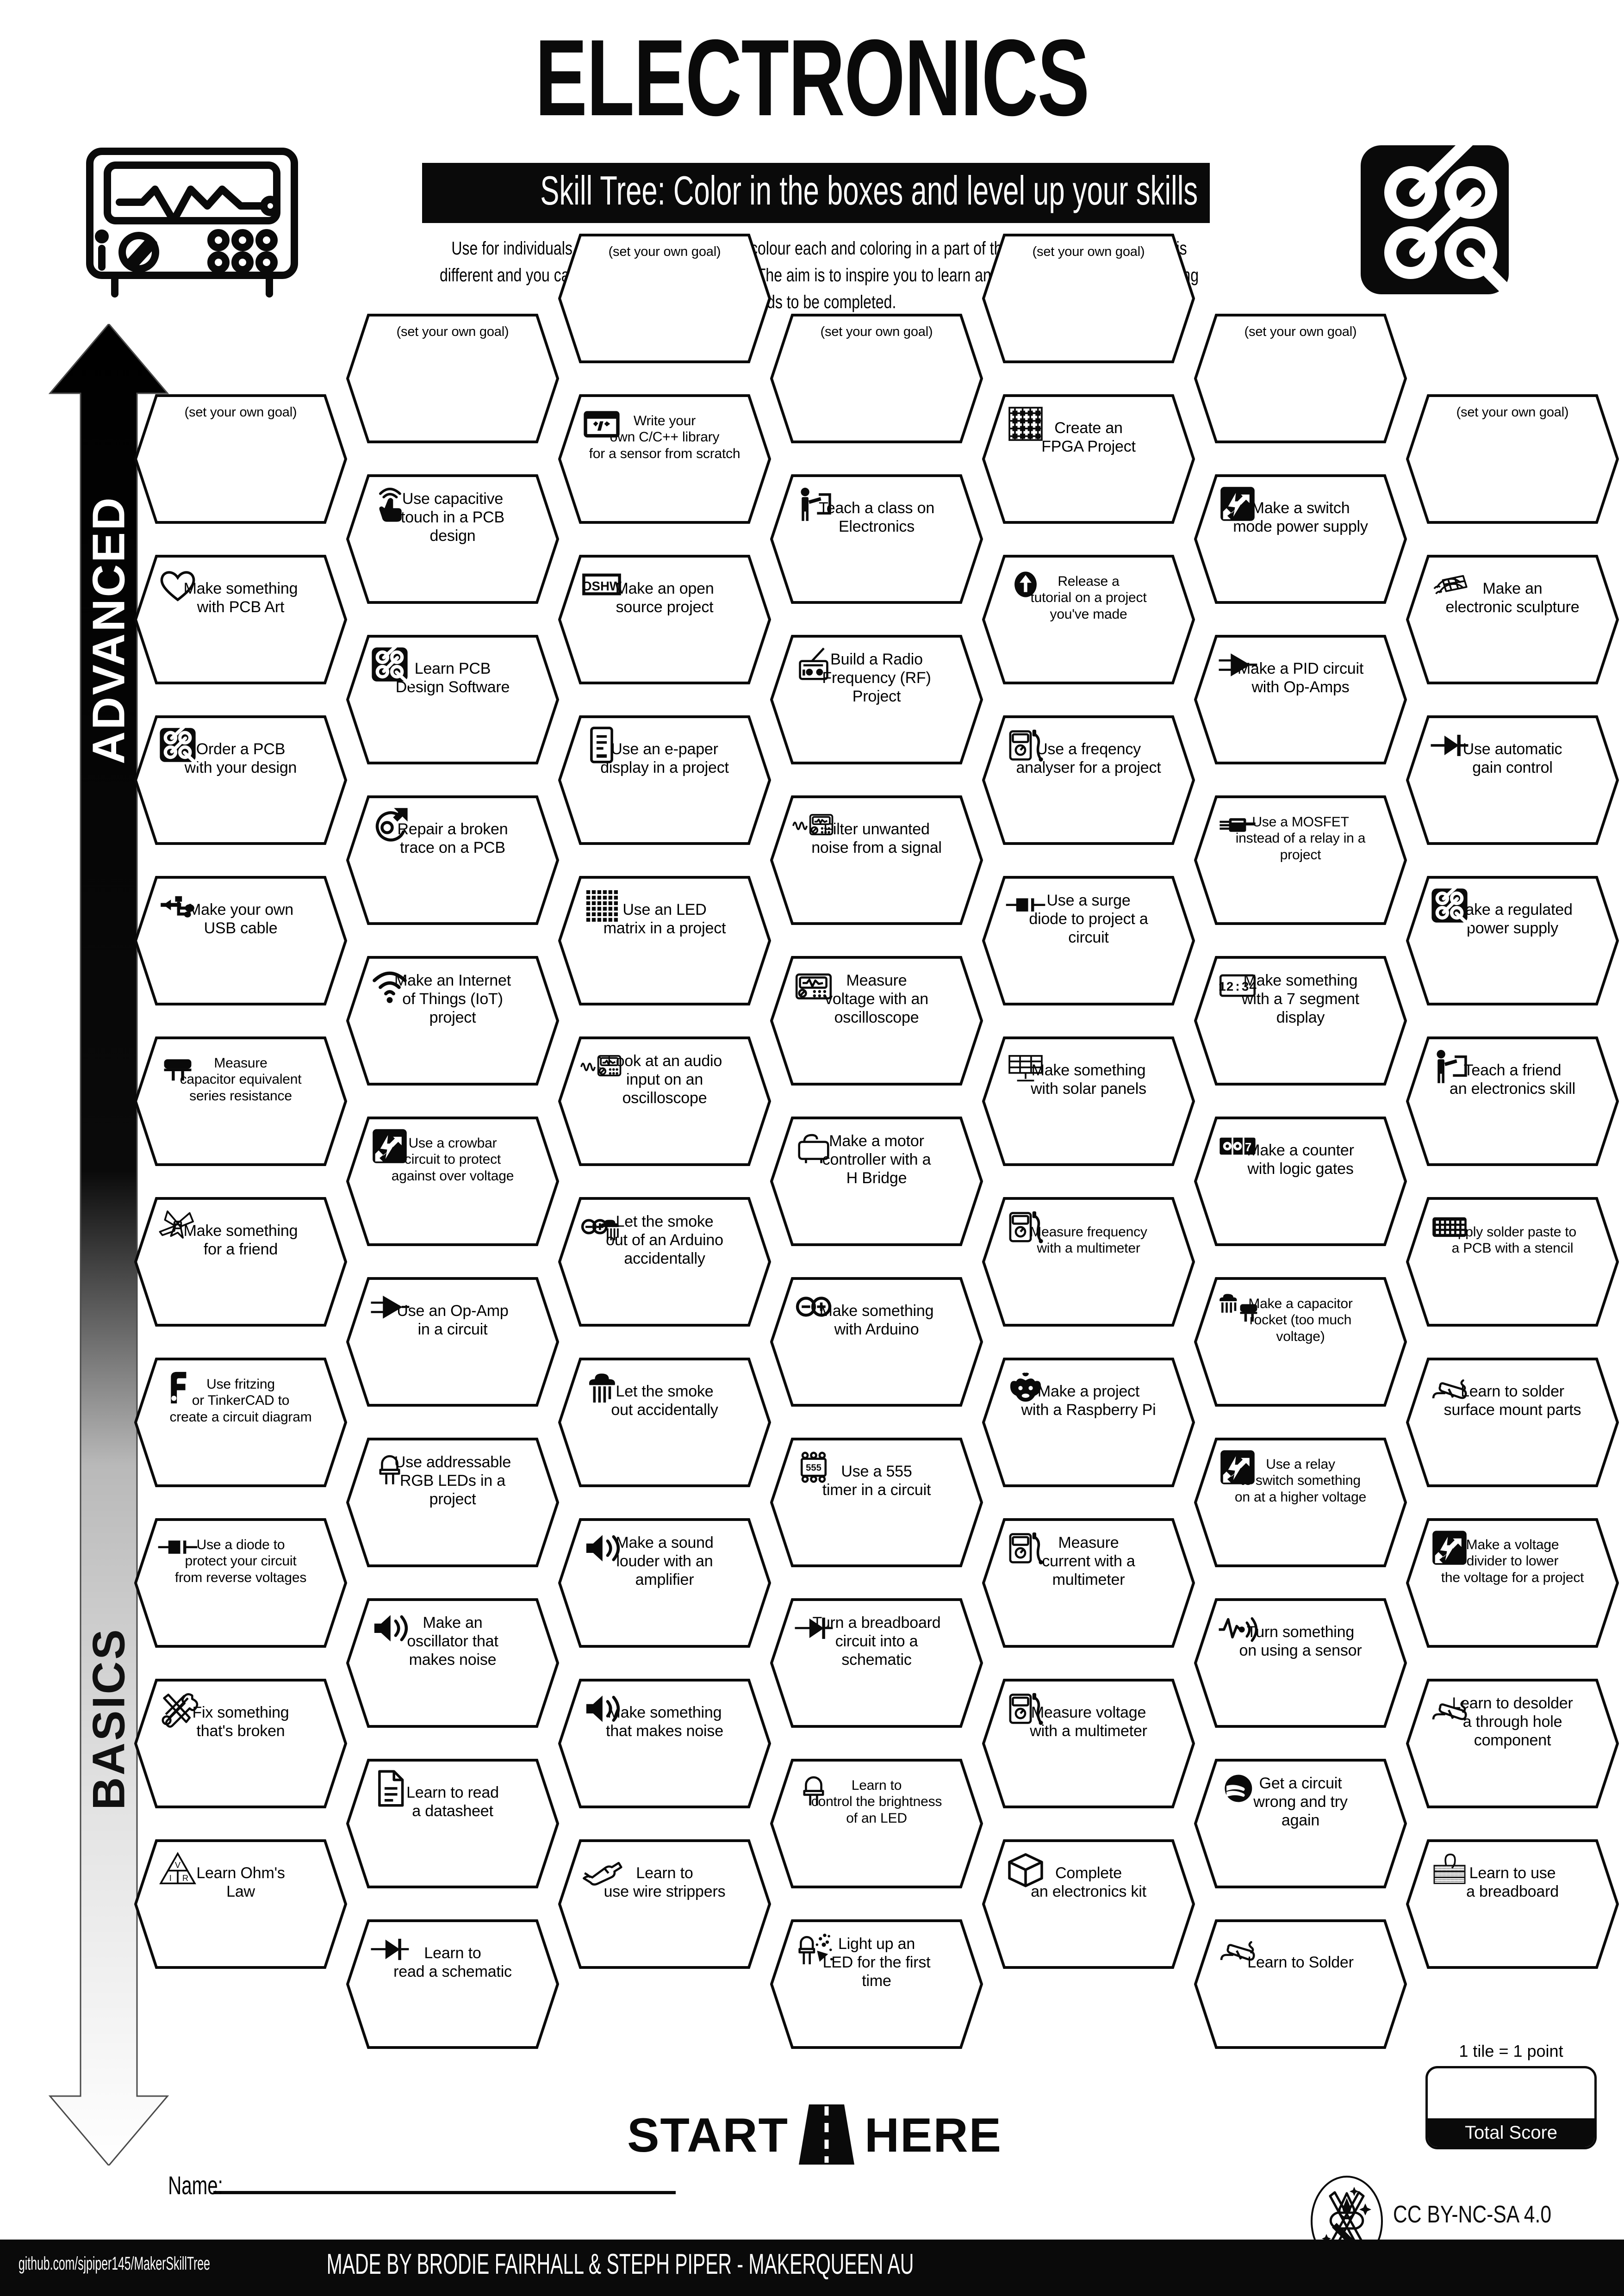 This screenshot has width=1624, height=2296. I want to click on svg-text: 12:34, so click(1238, 988).